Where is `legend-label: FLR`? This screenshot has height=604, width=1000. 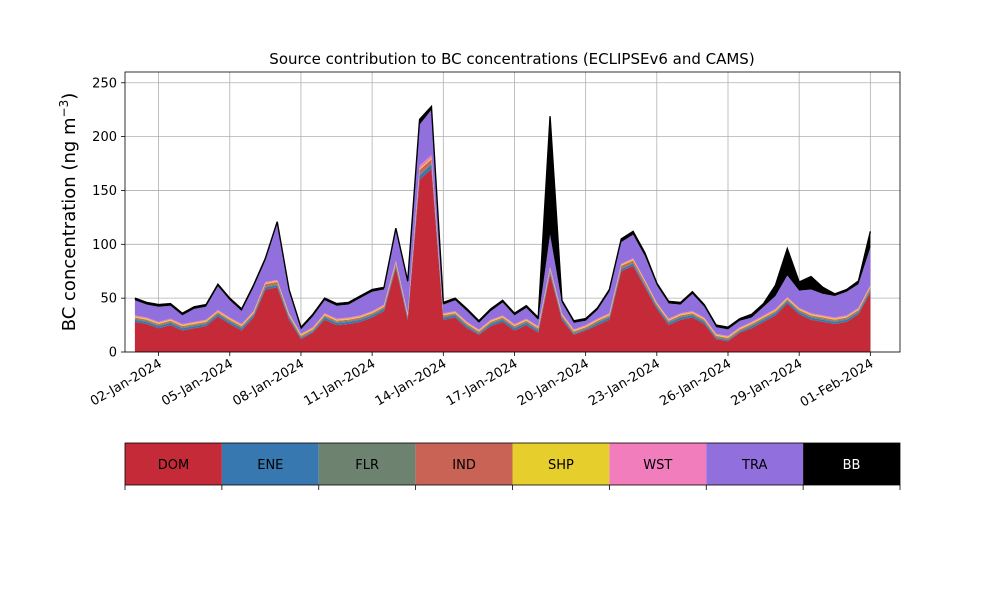
legend-label: FLR is located at coordinates (367, 465).